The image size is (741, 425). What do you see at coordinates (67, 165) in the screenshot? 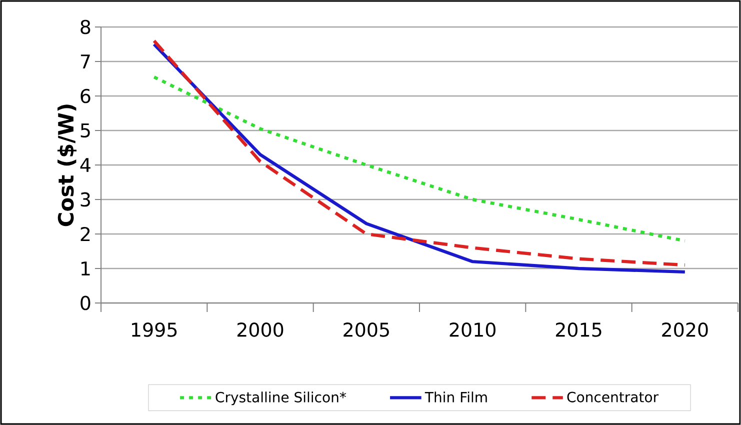
I see `y-axis-title: Cost ($/W)` at bounding box center [67, 165].